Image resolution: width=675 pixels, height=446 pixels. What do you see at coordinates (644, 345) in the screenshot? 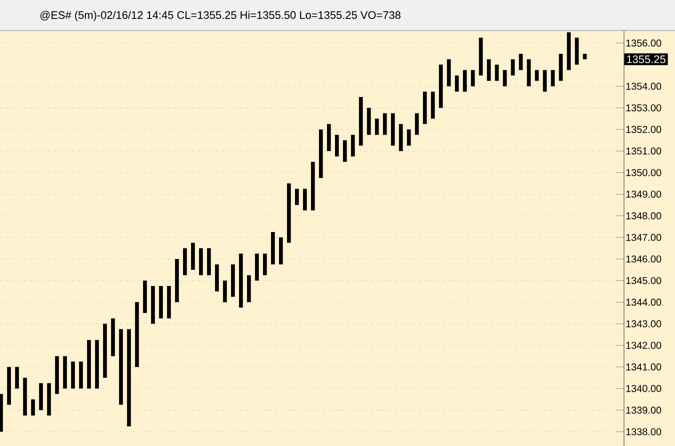
I see `y-tick-label: 1342.00` at bounding box center [644, 345].